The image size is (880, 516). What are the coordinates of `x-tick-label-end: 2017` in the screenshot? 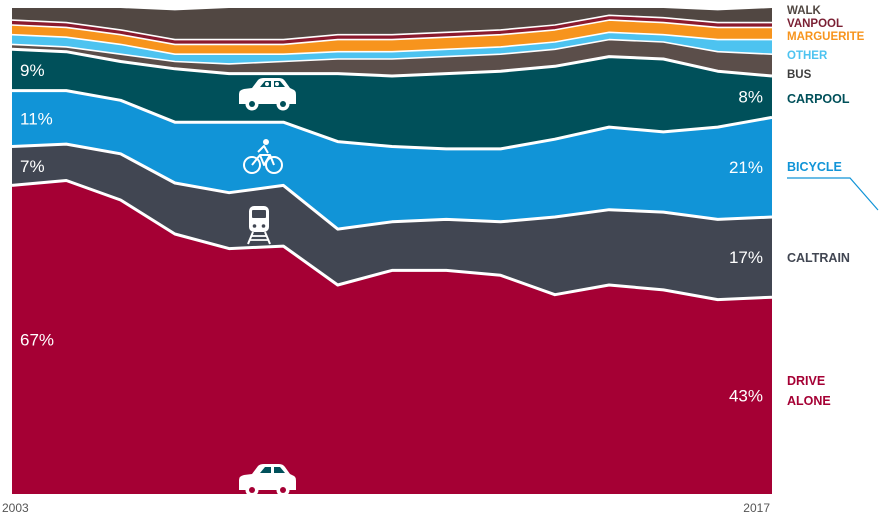 It's located at (756, 508).